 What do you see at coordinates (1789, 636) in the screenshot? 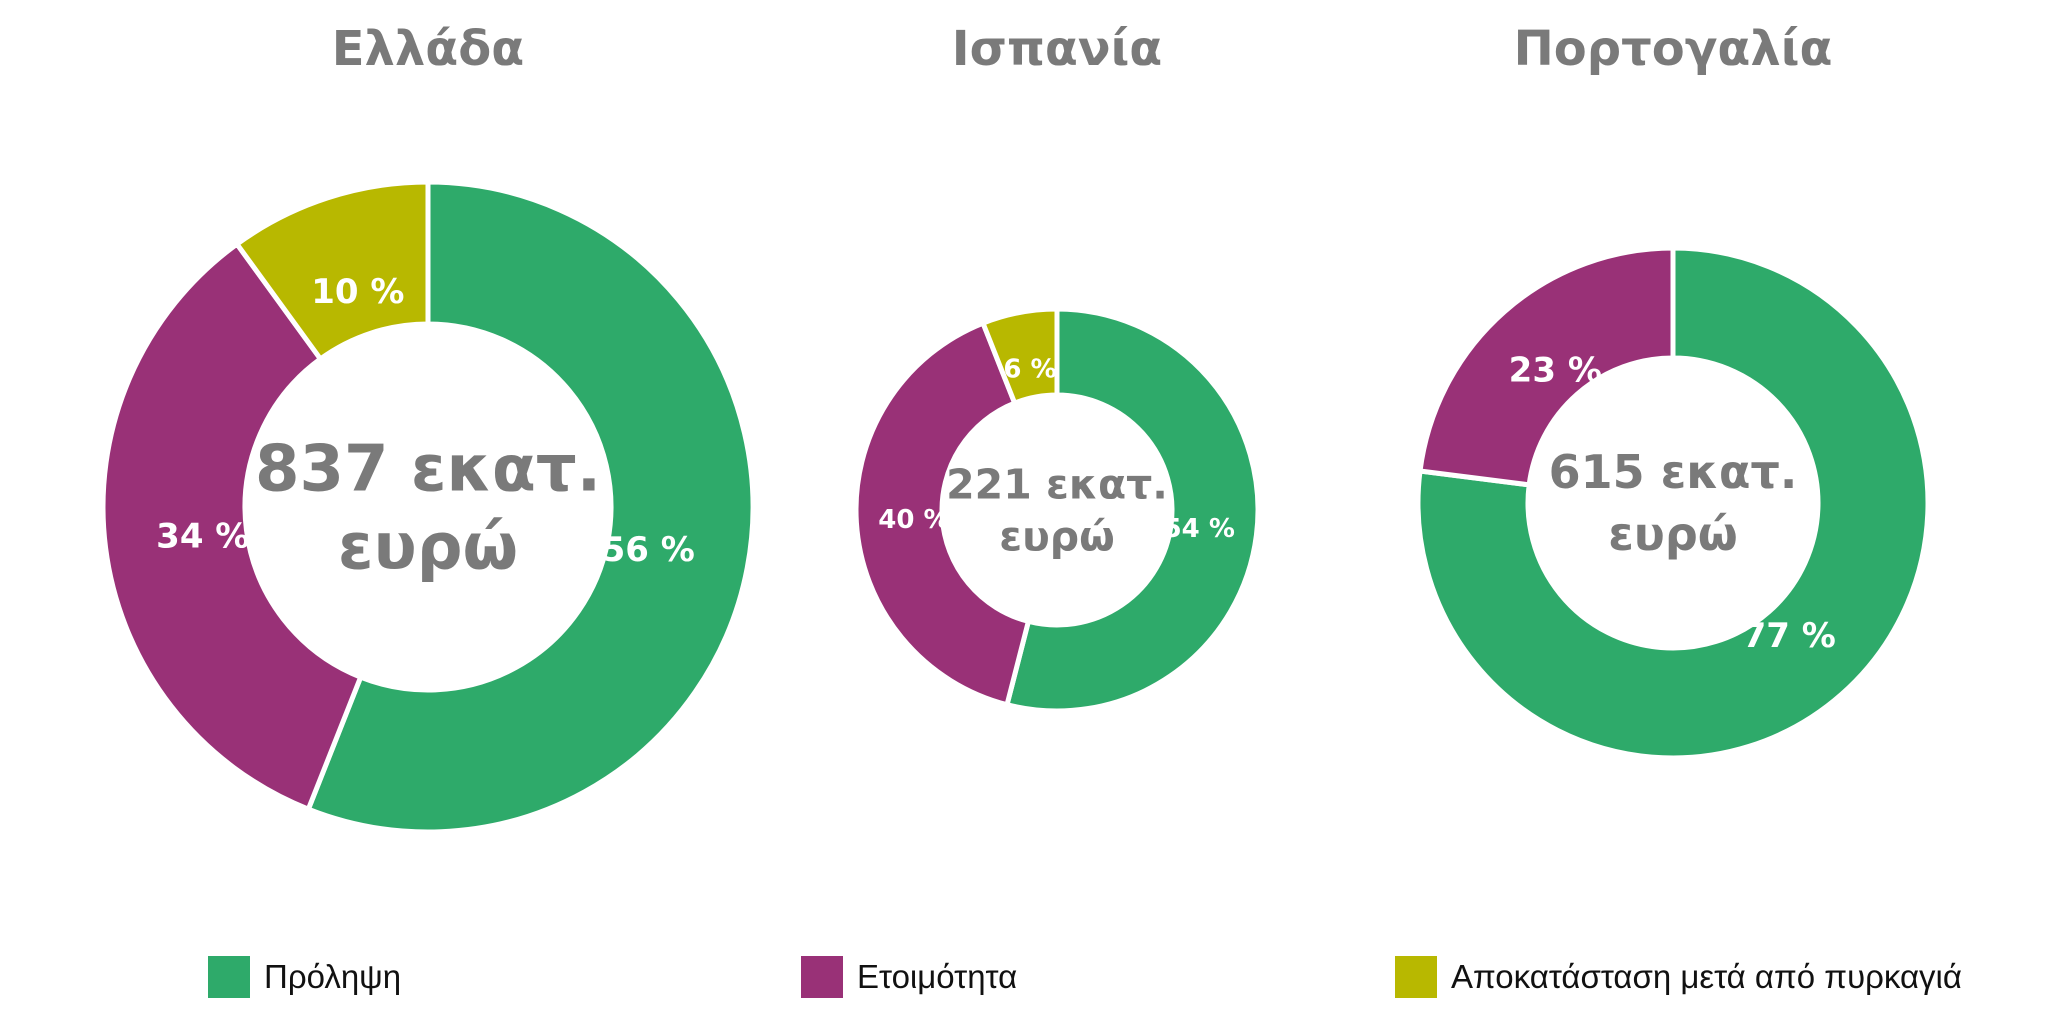
I see `slice-label-prevention: 77 %` at bounding box center [1789, 636].